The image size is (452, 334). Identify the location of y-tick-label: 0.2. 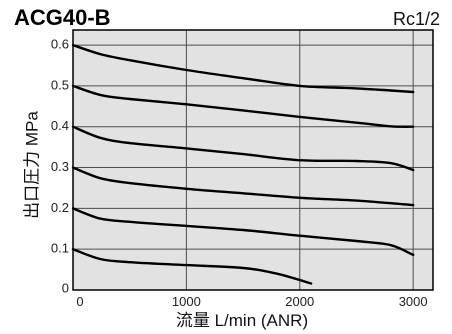
(60, 207).